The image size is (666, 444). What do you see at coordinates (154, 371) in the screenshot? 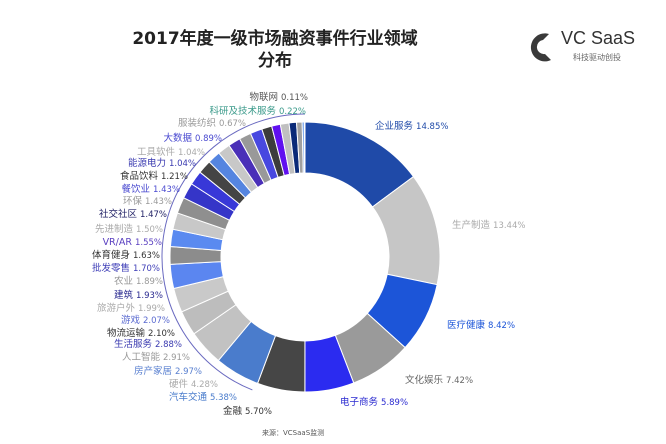
I see `slice-name: 房产家居` at bounding box center [154, 371].